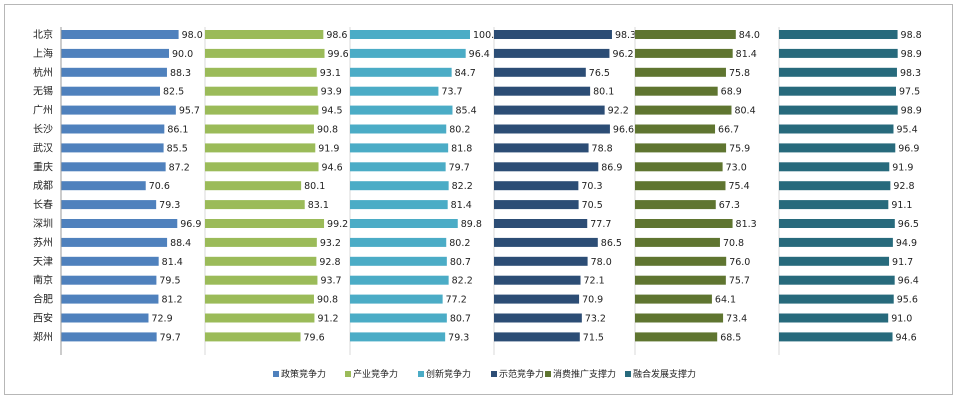  I want to click on category-label: 广州, so click(43, 111).